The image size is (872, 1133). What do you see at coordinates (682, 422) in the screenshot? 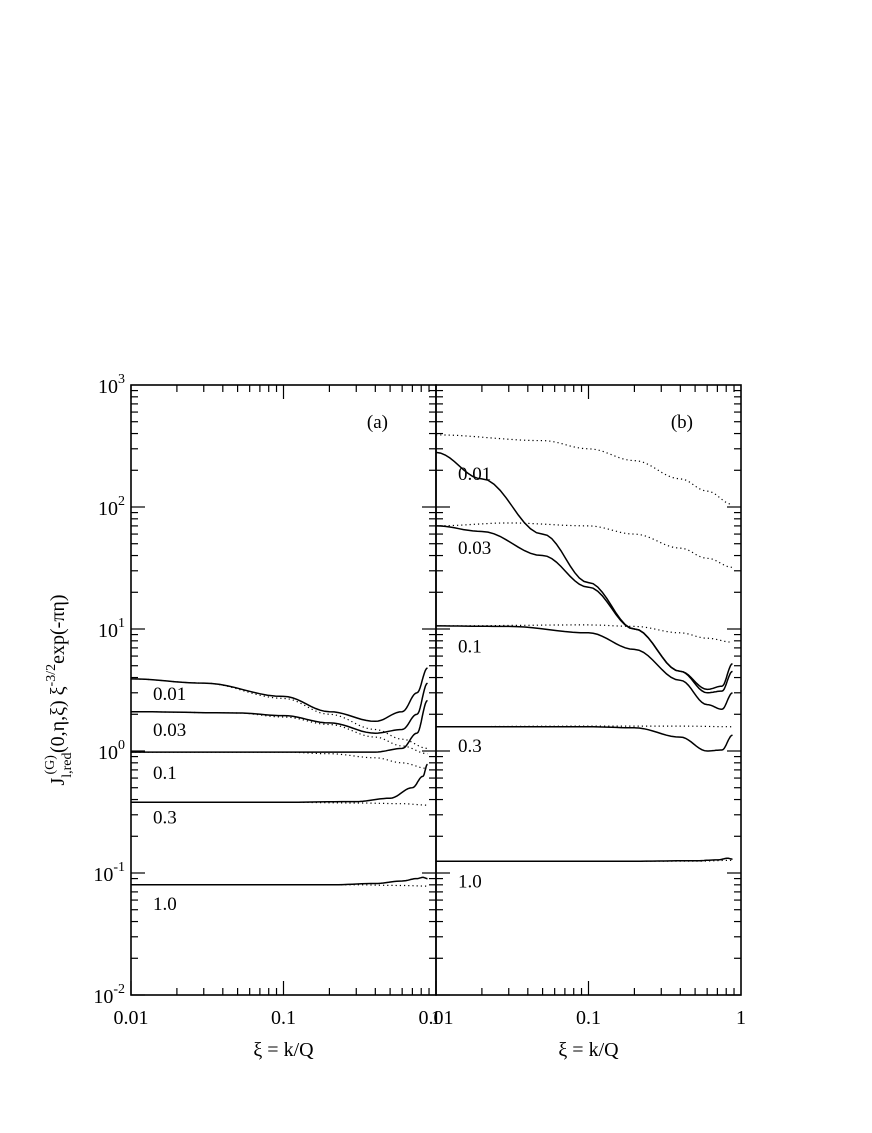
I see `panel-label: (b)` at bounding box center [682, 422].